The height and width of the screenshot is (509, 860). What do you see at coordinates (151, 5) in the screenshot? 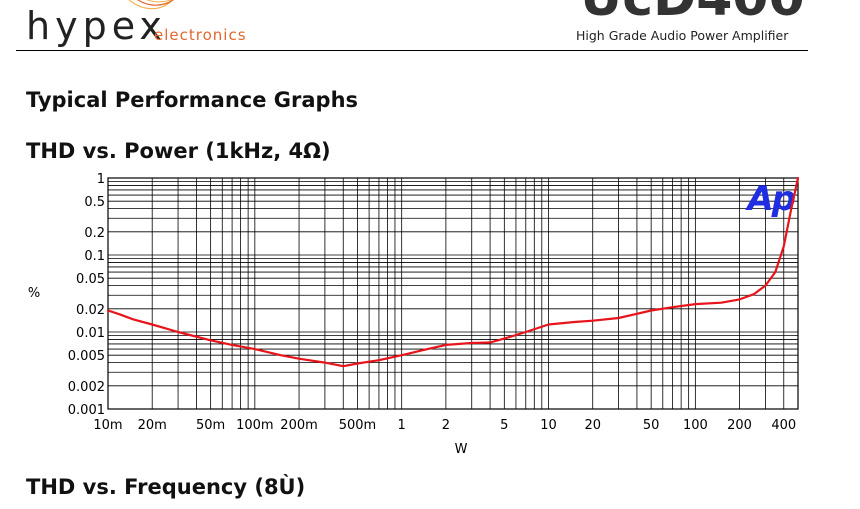
I see `logo-swirl-icon` at bounding box center [151, 5].